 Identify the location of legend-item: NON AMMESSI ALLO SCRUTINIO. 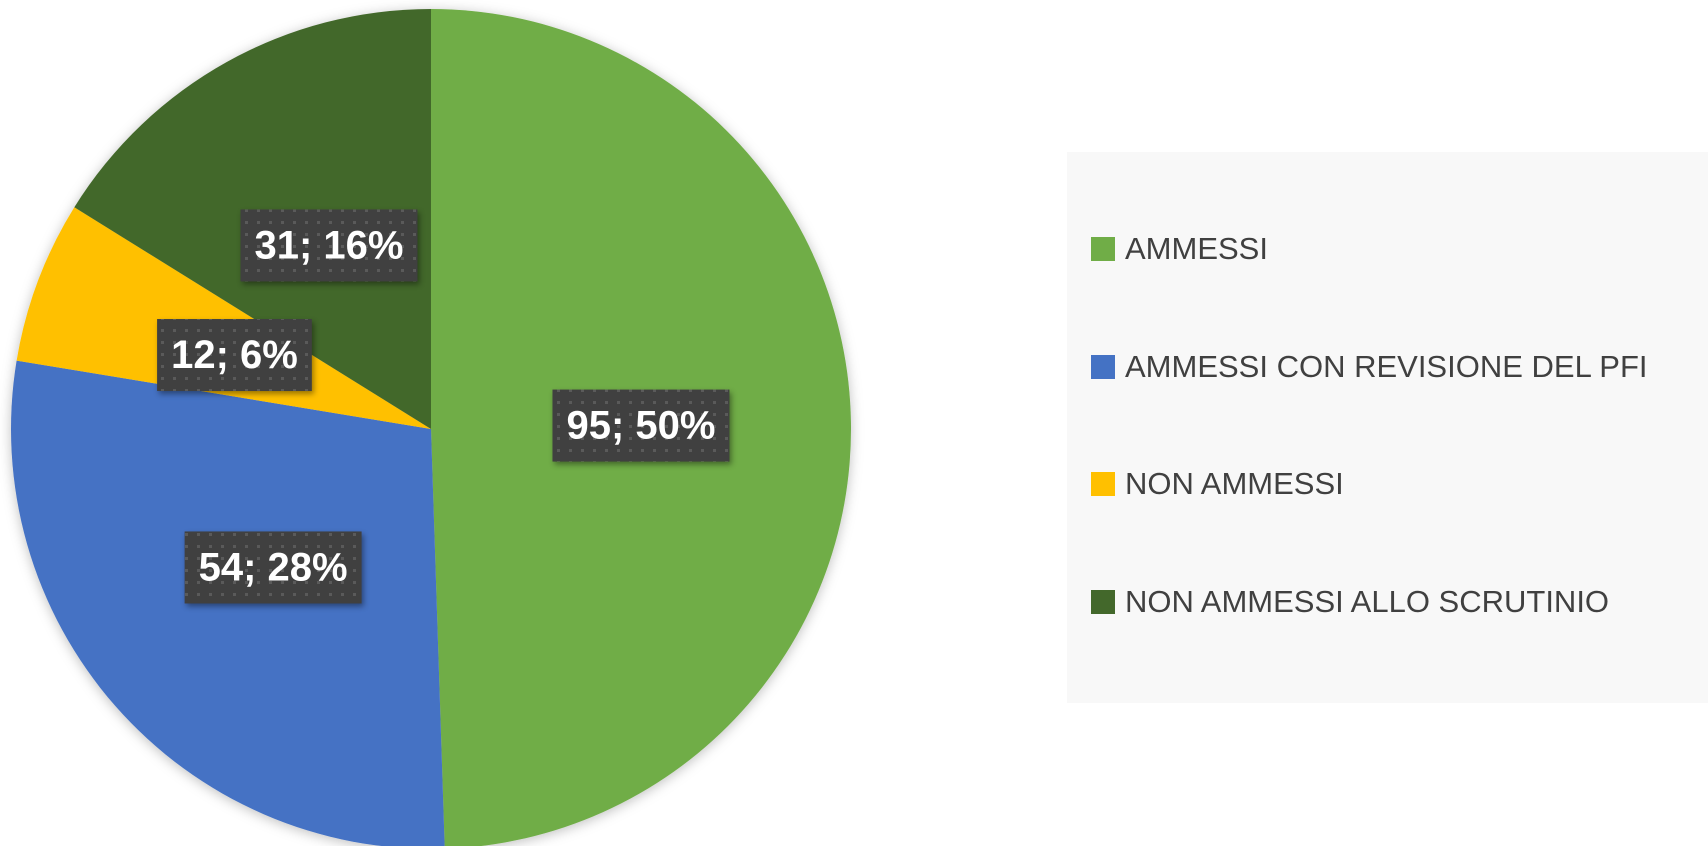
(1399, 603).